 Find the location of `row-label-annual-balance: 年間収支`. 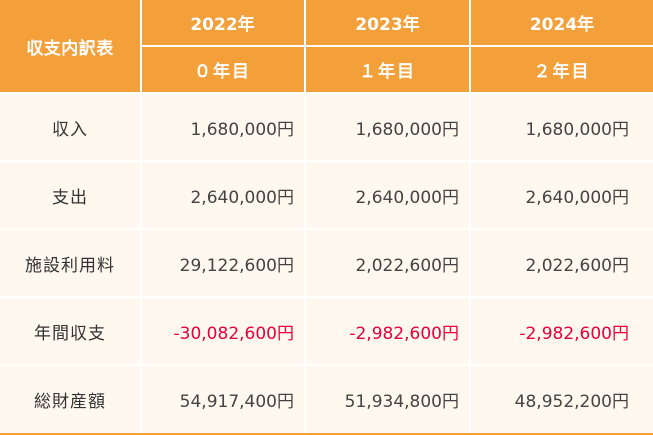

row-label-annual-balance: 年間収支 is located at coordinates (70, 333).